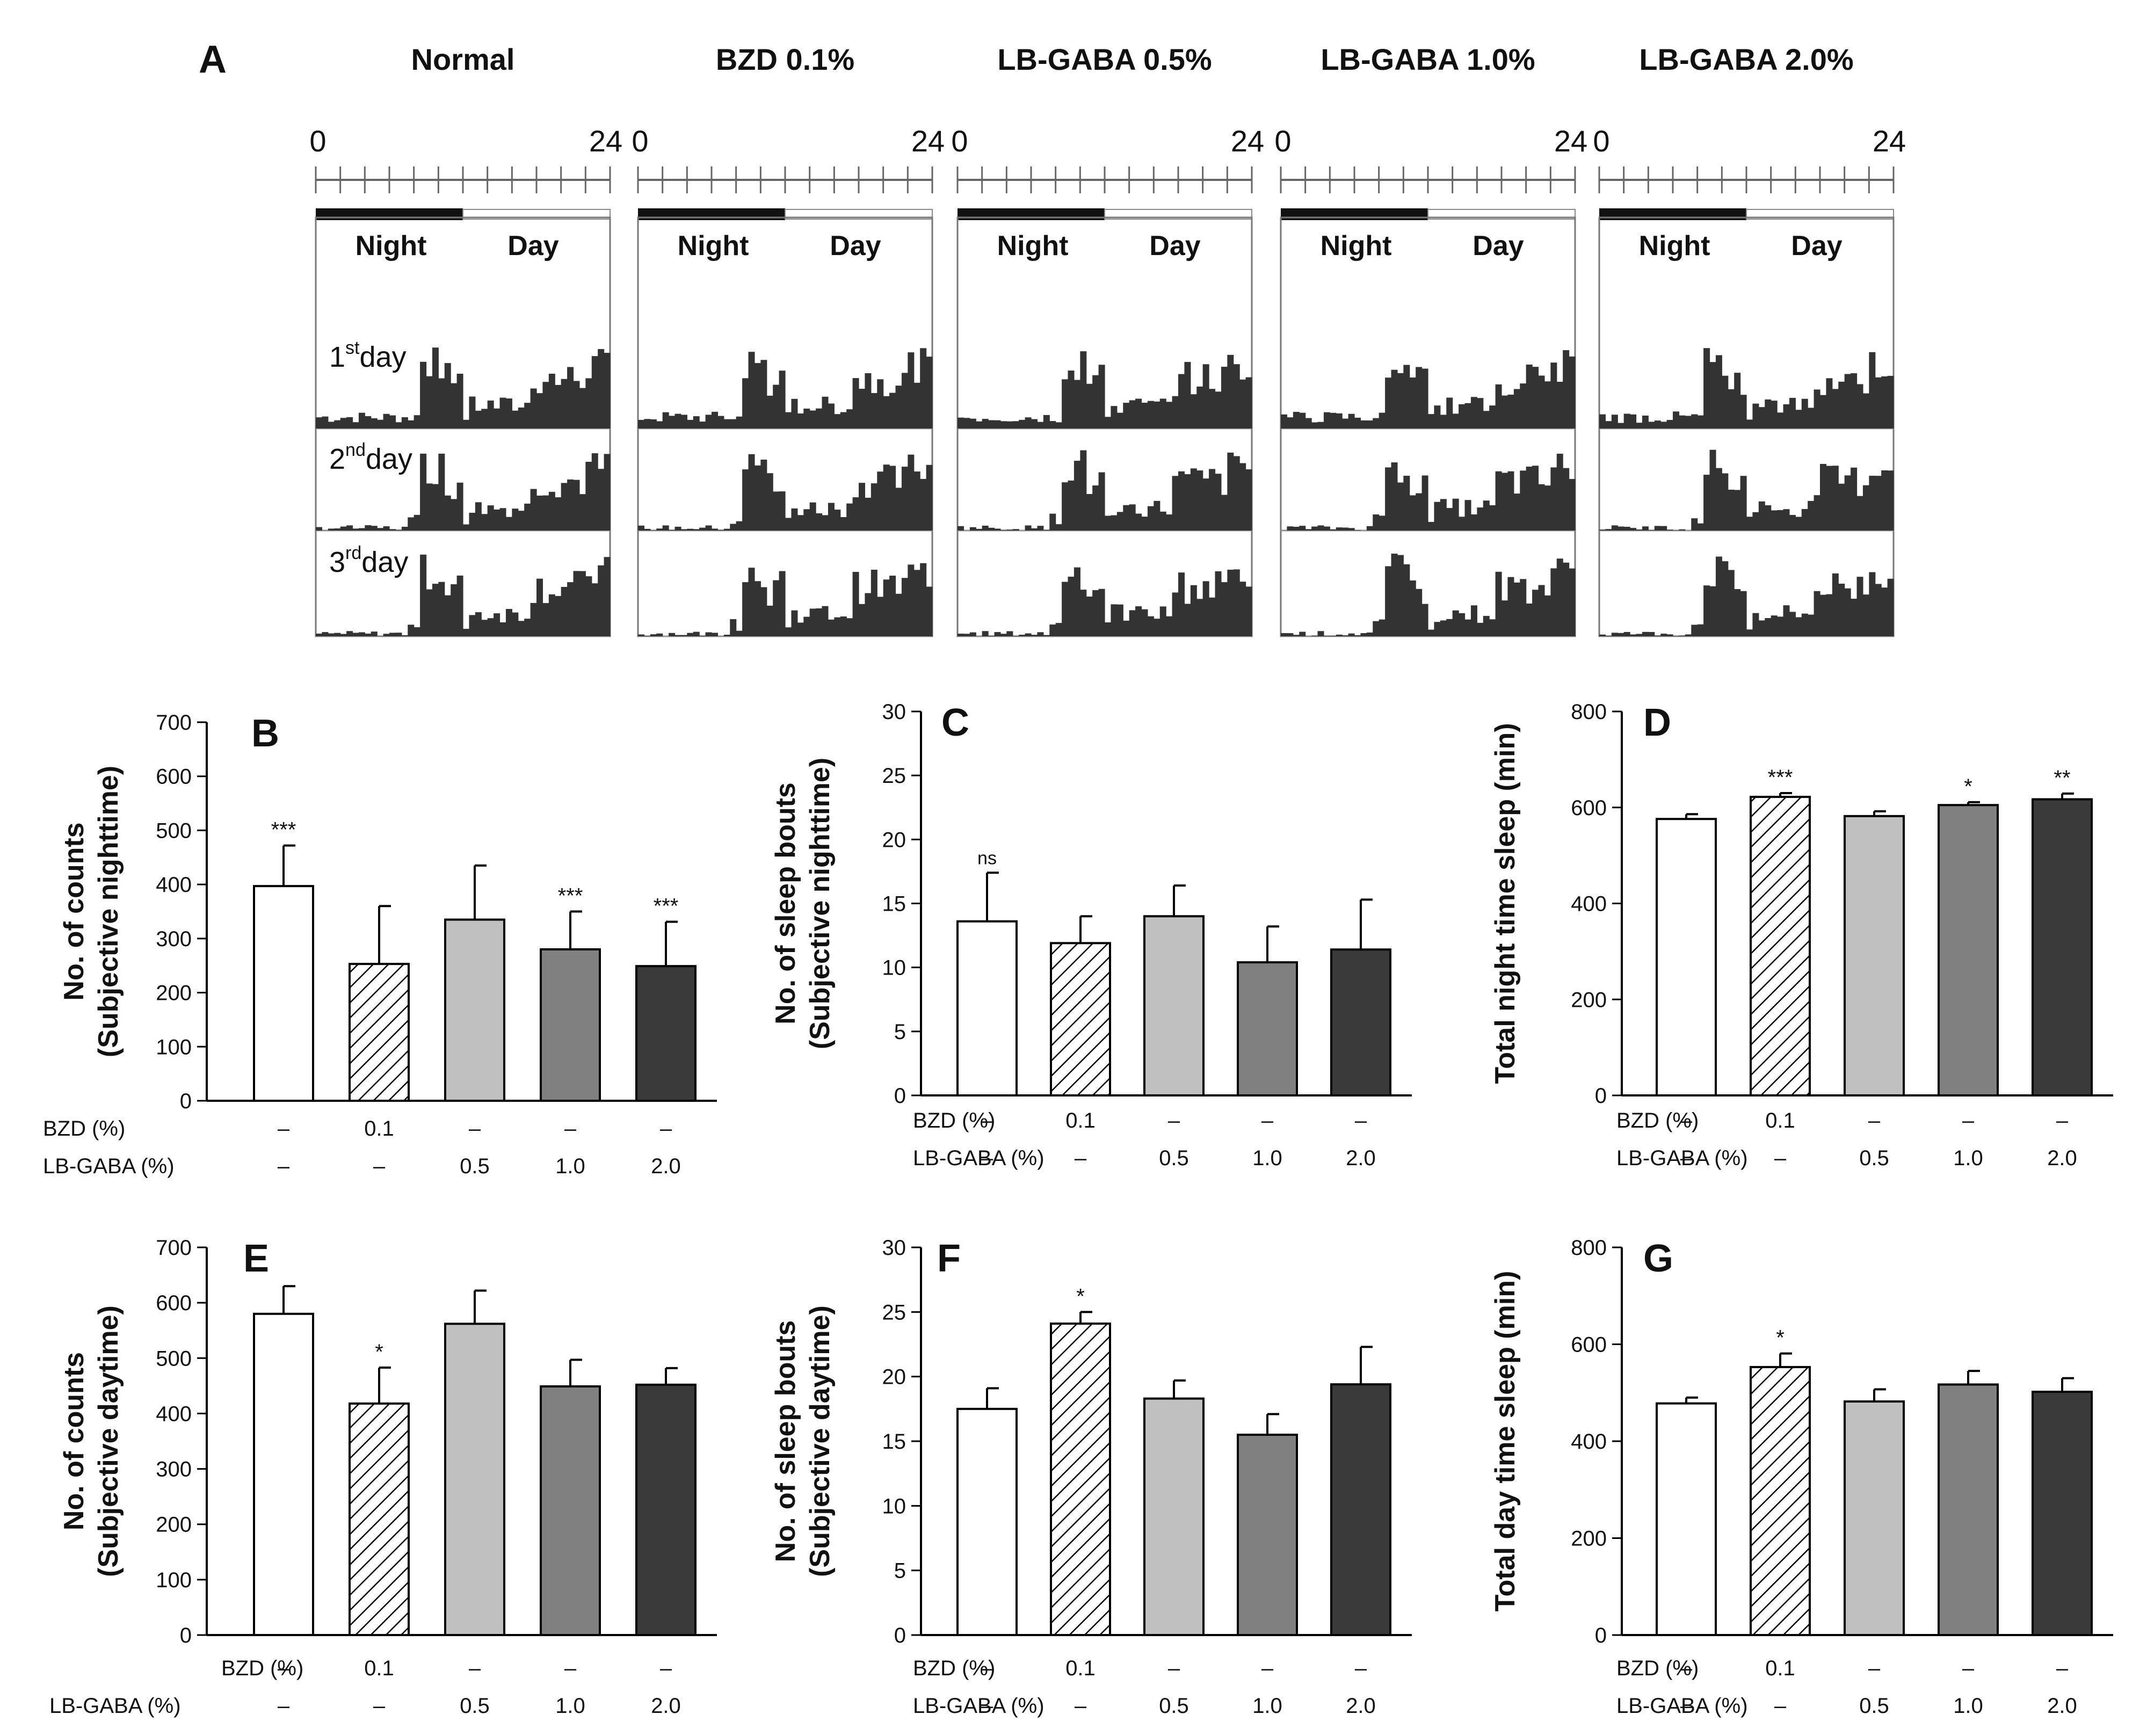 This screenshot has height=1736, width=2147. I want to click on significance-marker: ns, so click(987, 858).